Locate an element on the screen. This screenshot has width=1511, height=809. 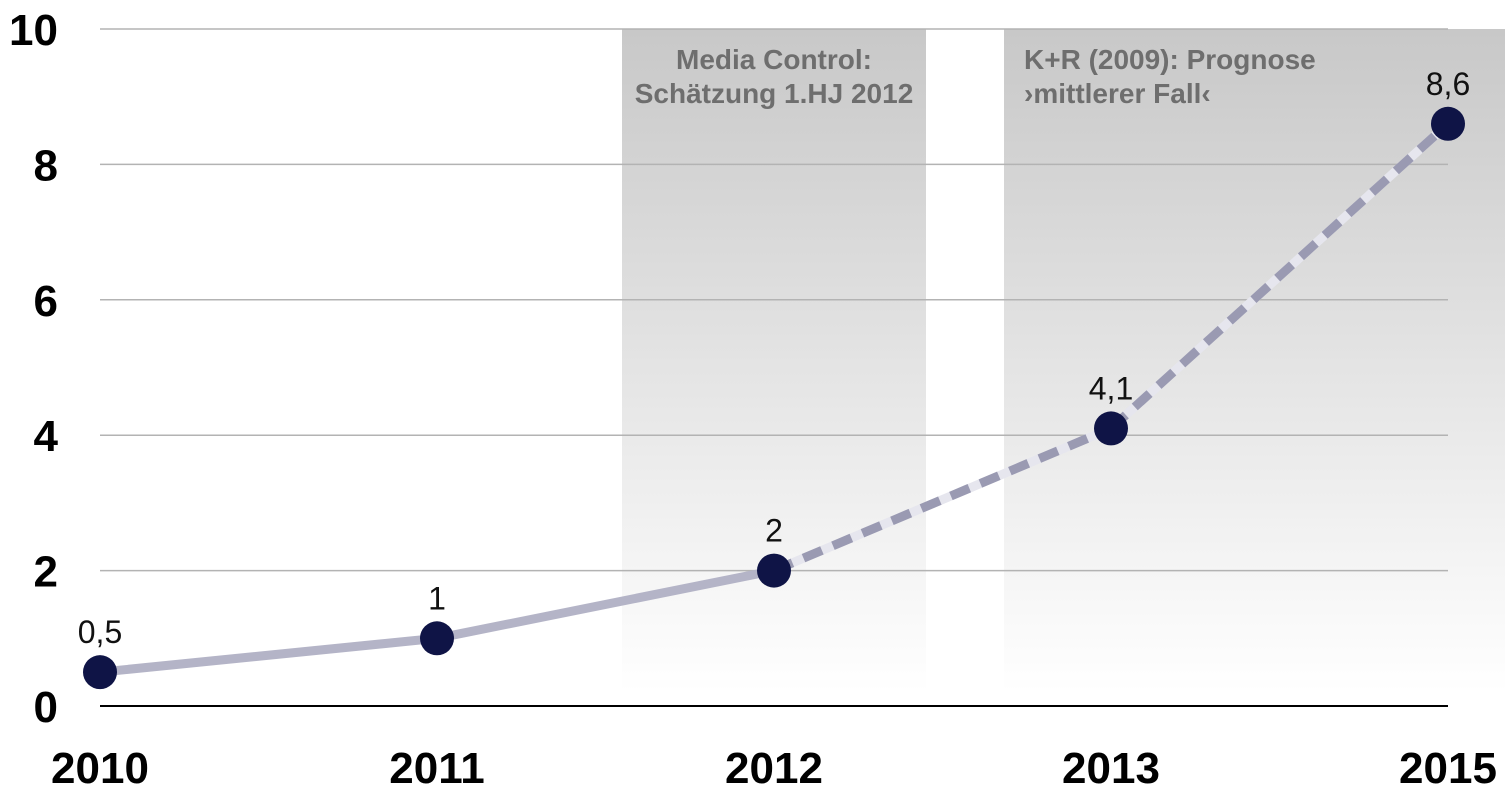
shaded-region-label: ›mittlerer Fall‹ is located at coordinates (1117, 93).